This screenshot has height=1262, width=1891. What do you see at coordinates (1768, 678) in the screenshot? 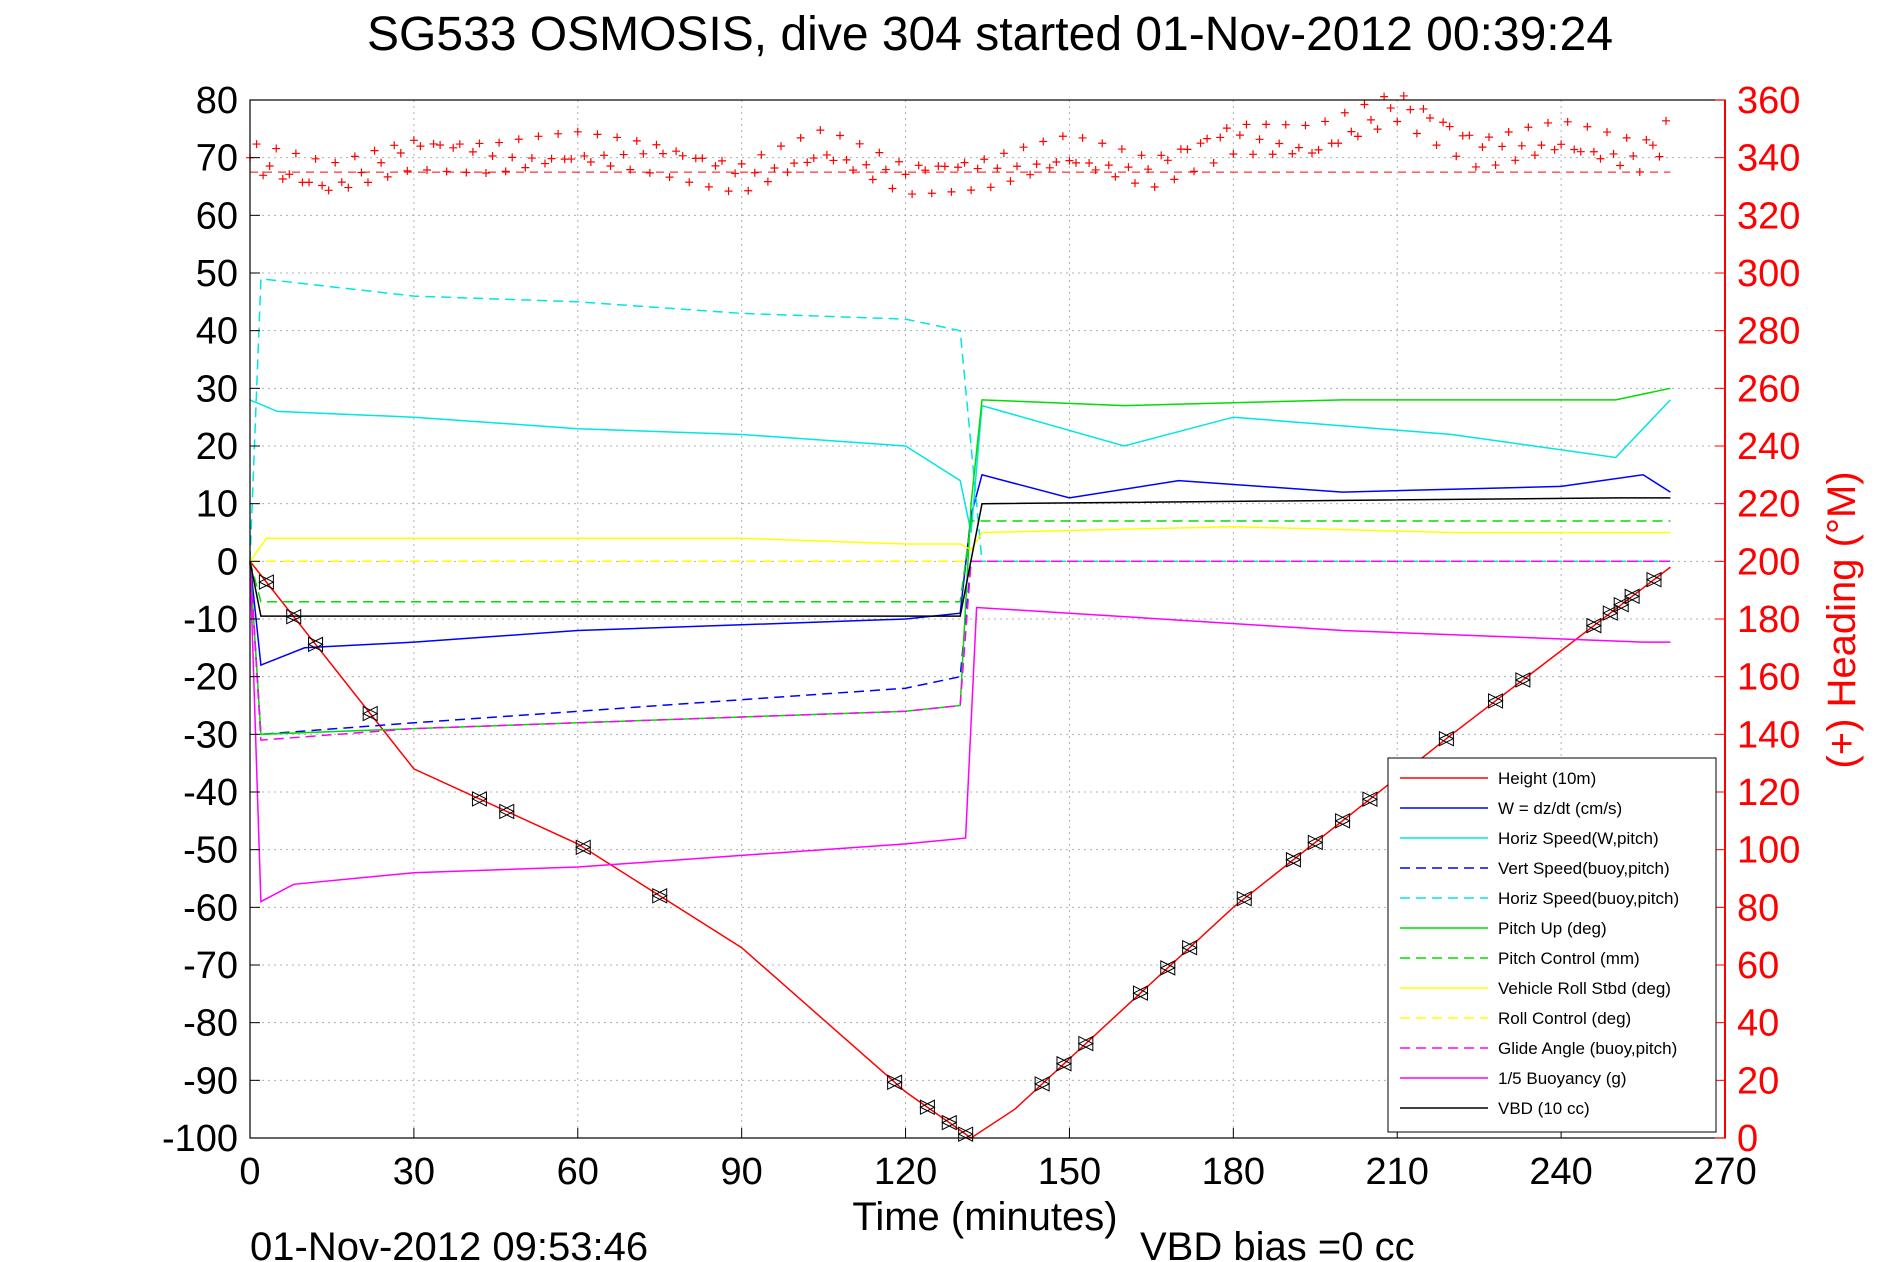
I see `y2-tick-label: 160` at bounding box center [1768, 678].